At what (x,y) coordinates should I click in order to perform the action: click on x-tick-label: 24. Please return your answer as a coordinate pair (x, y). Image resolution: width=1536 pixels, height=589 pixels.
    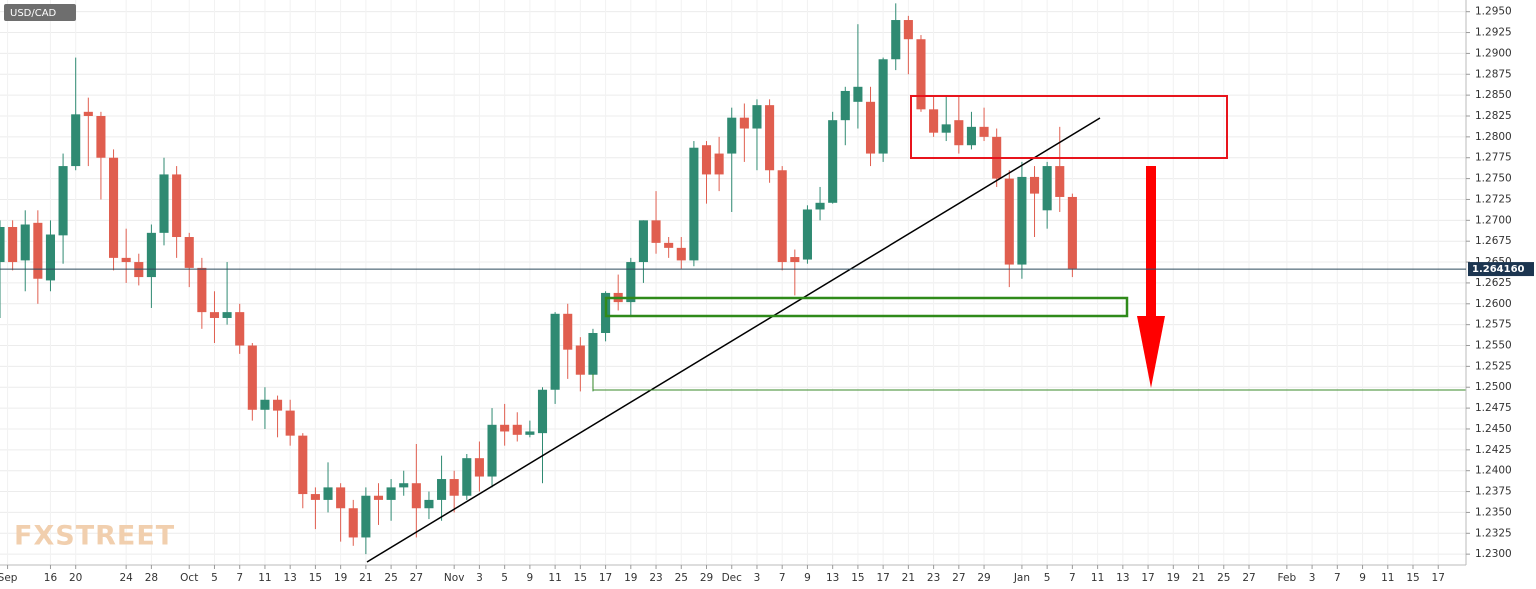
    Looking at the image, I should click on (126, 578).